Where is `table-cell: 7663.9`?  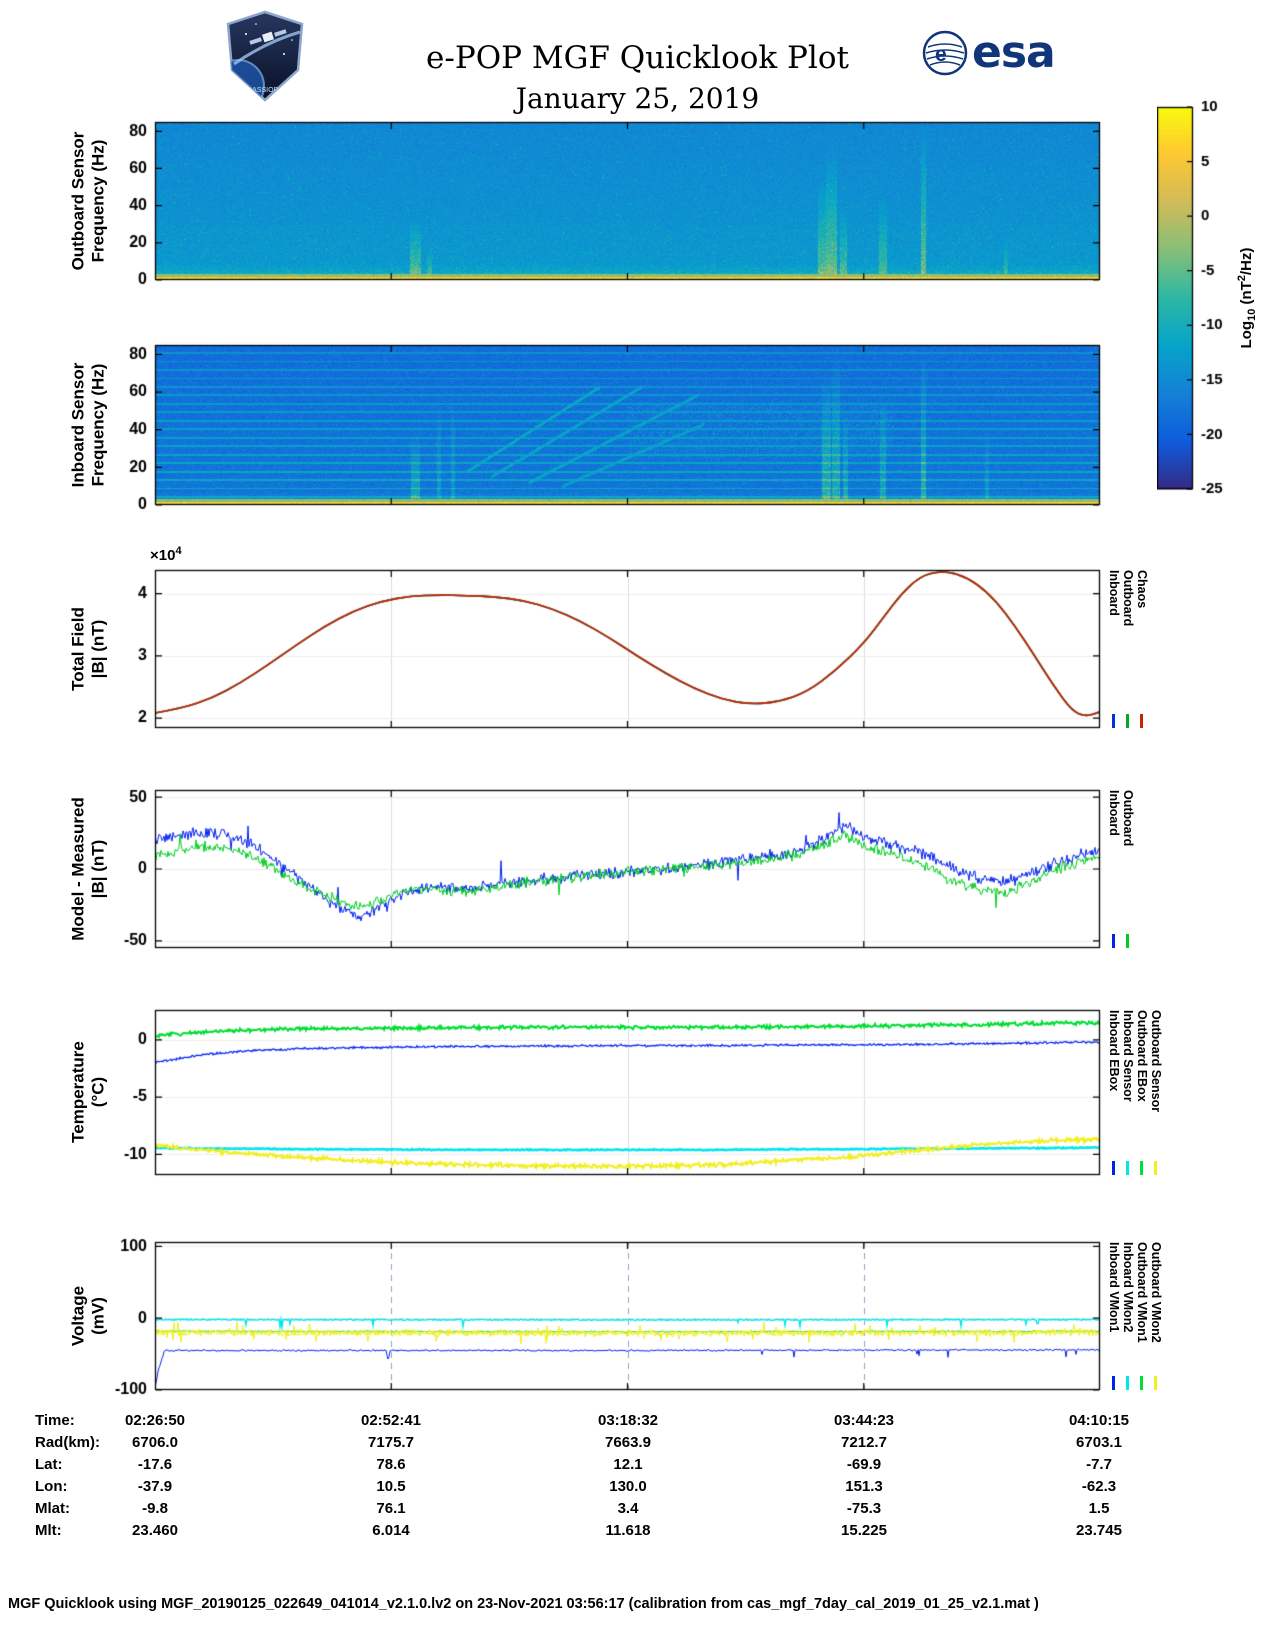
table-cell: 7663.9 is located at coordinates (628, 1442).